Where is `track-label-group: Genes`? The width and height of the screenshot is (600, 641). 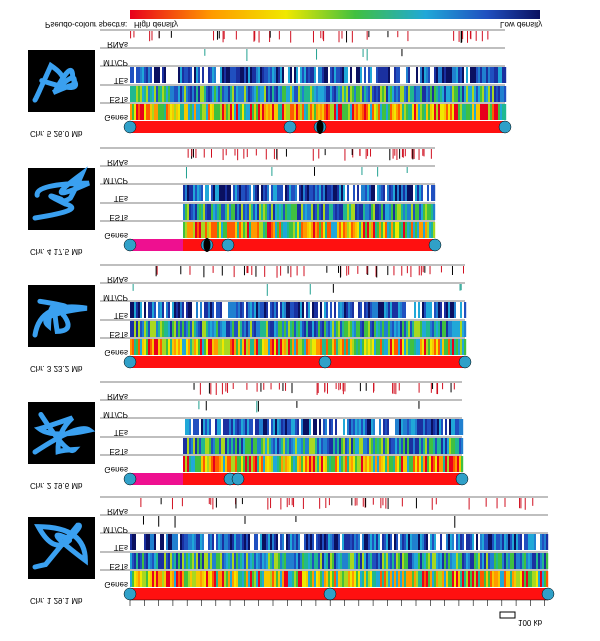 track-label-group: Genes is located at coordinates (116, 584).